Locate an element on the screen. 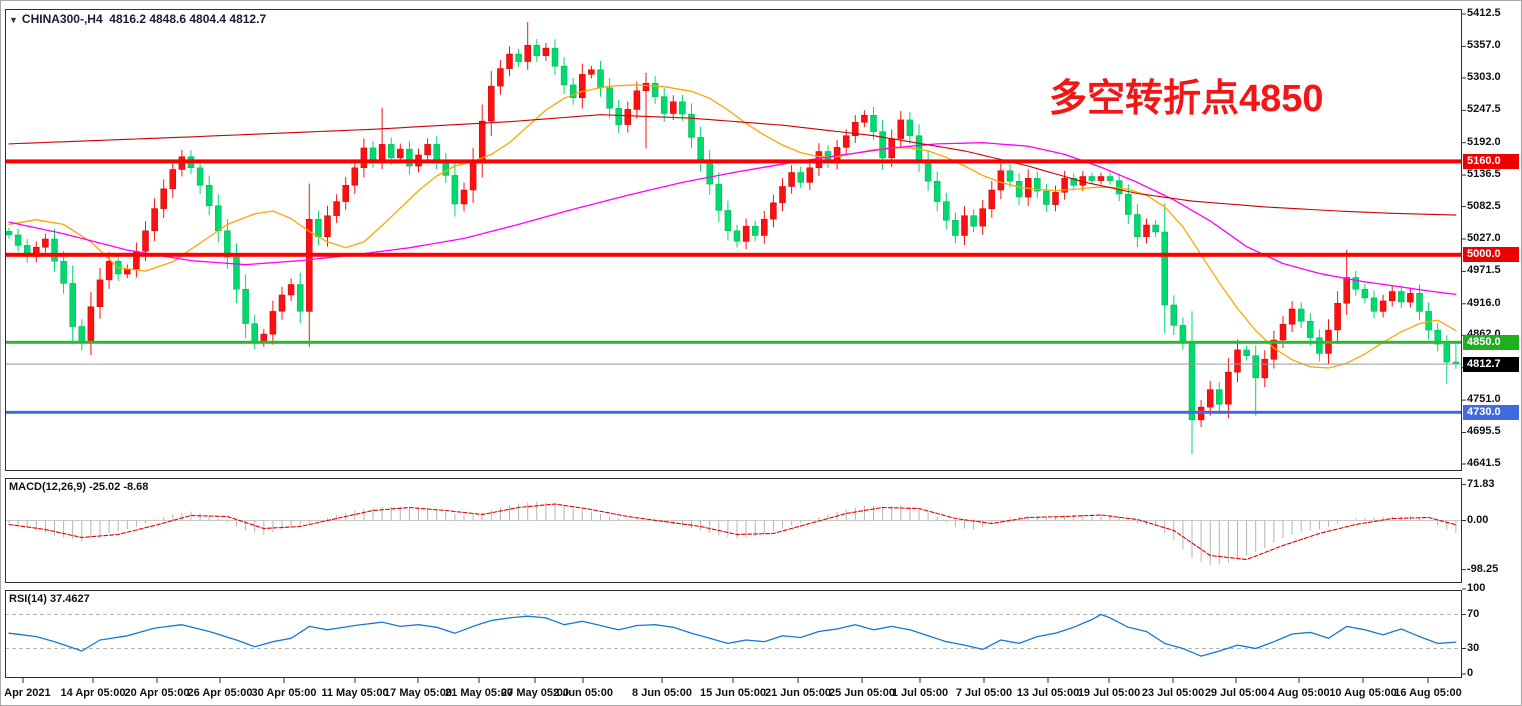 This screenshot has width=1522, height=706. price-level-line-4850.0 is located at coordinates (733, 342).